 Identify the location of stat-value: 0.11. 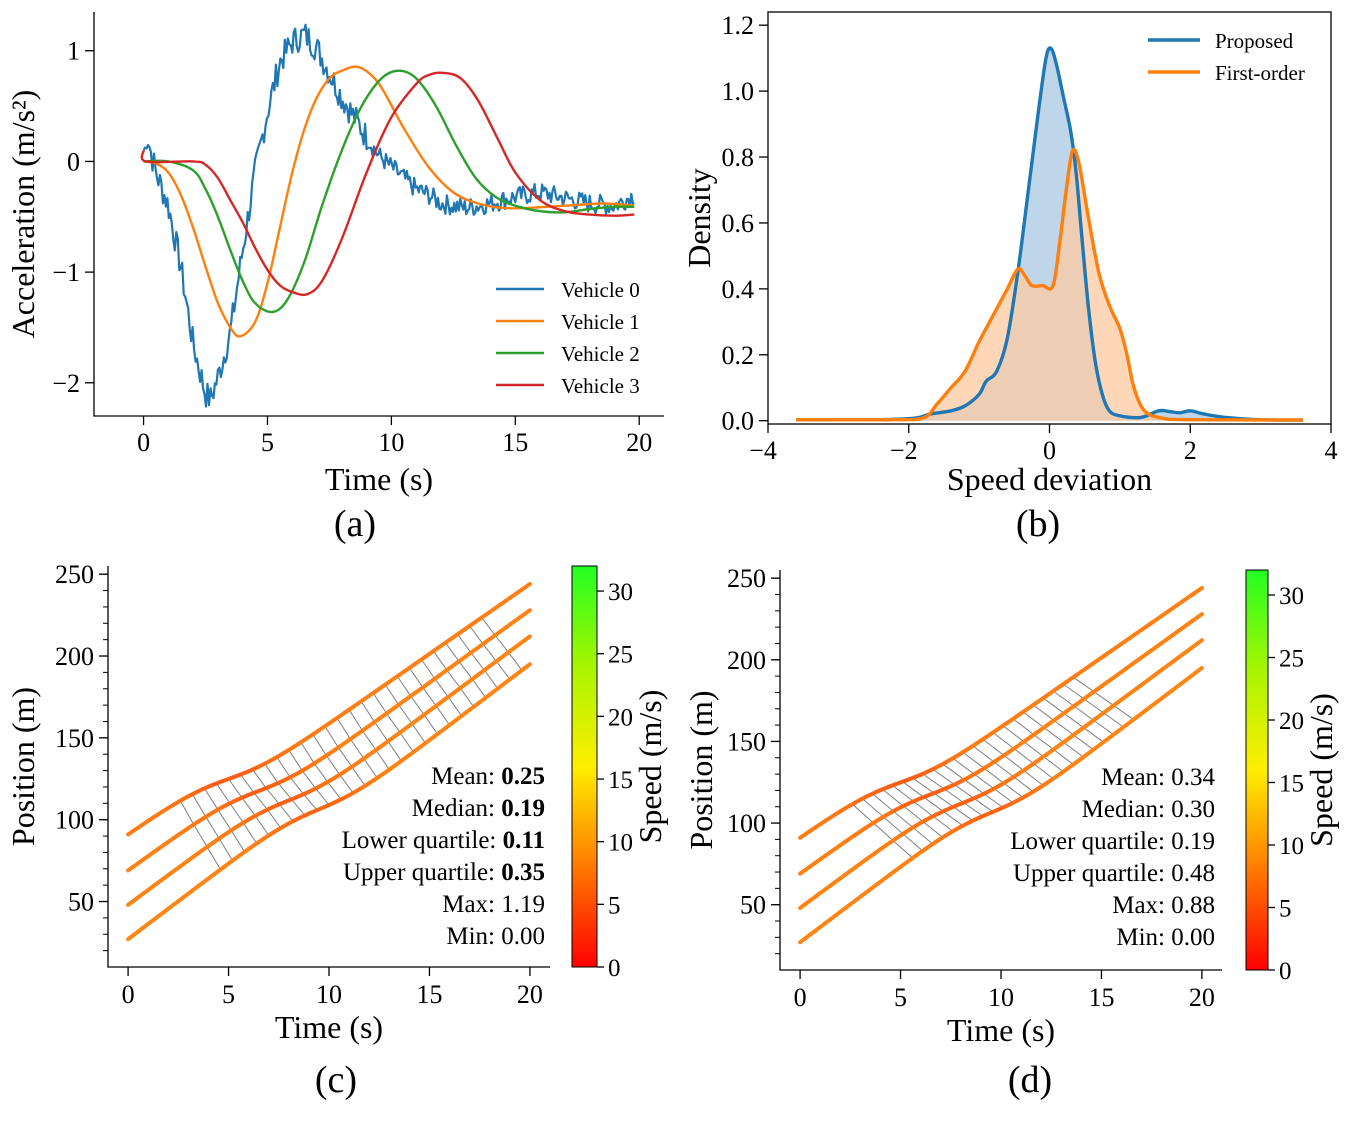
(524, 840).